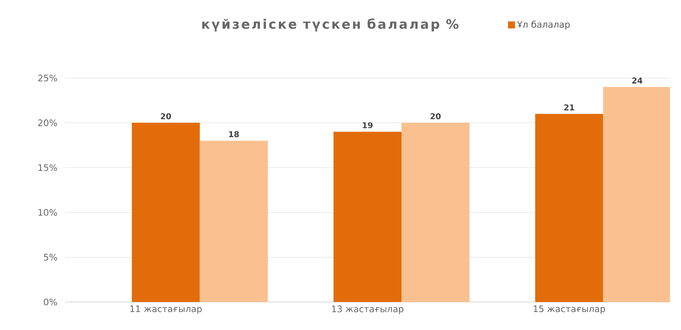 Image resolution: width=681 pixels, height=330 pixels. I want to click on x-tick-label: 15 жастағылар, so click(570, 310).